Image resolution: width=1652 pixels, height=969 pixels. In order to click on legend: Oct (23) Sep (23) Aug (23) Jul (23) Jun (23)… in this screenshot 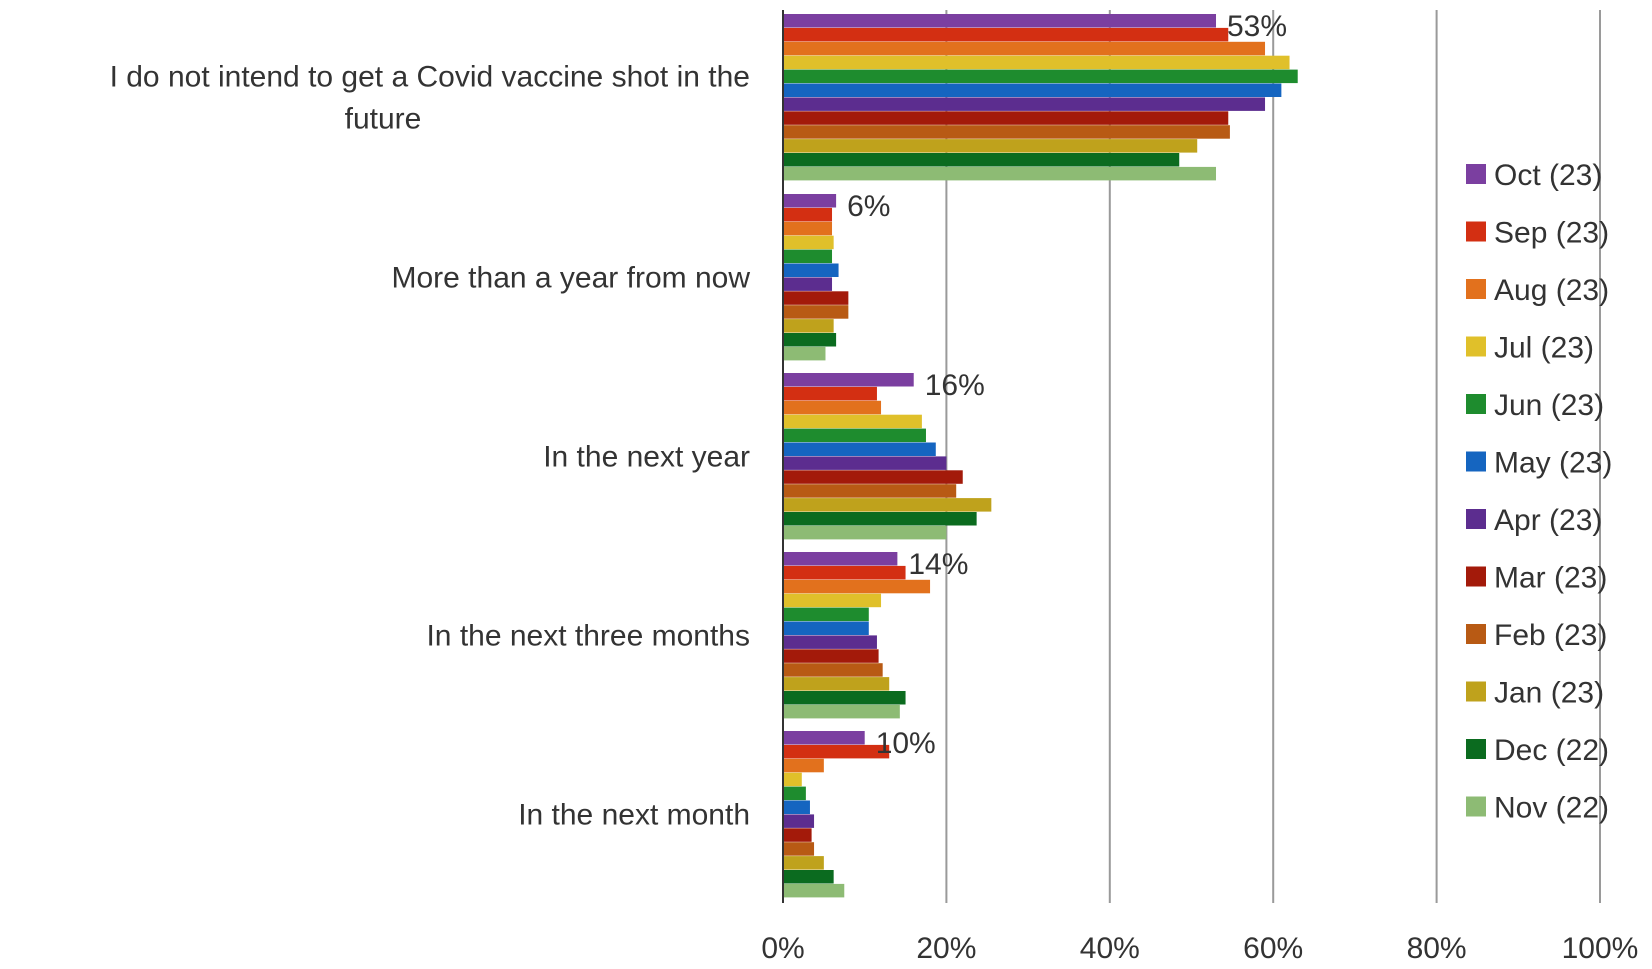, I will do `click(1539, 492)`.